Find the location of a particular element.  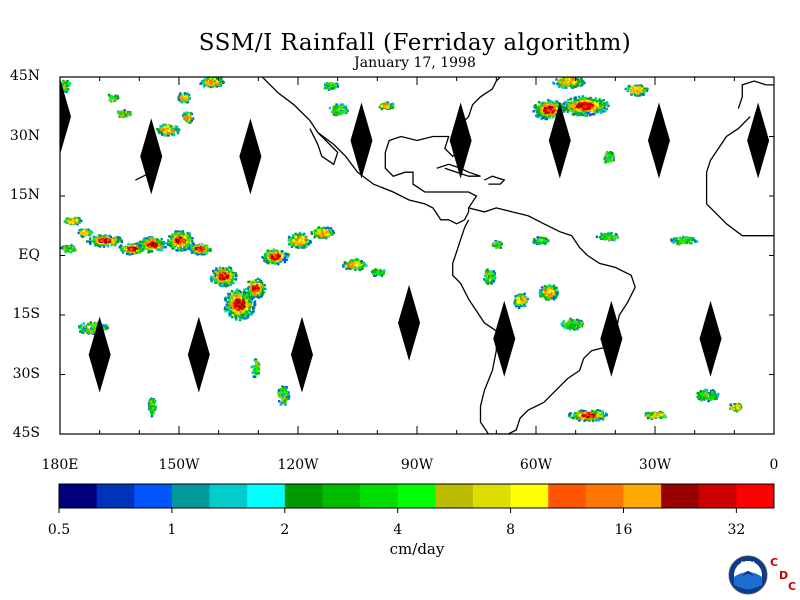

y-tick-label: 30S is located at coordinates (26, 373).